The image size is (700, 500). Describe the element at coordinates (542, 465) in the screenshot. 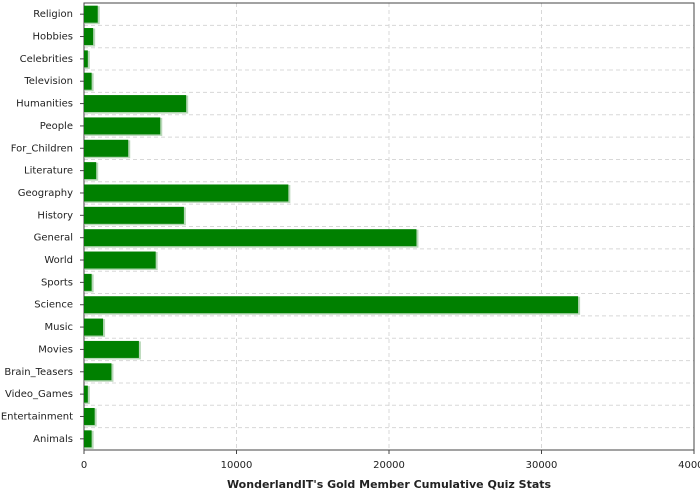

I see `x-tick-label: 30000` at that location.